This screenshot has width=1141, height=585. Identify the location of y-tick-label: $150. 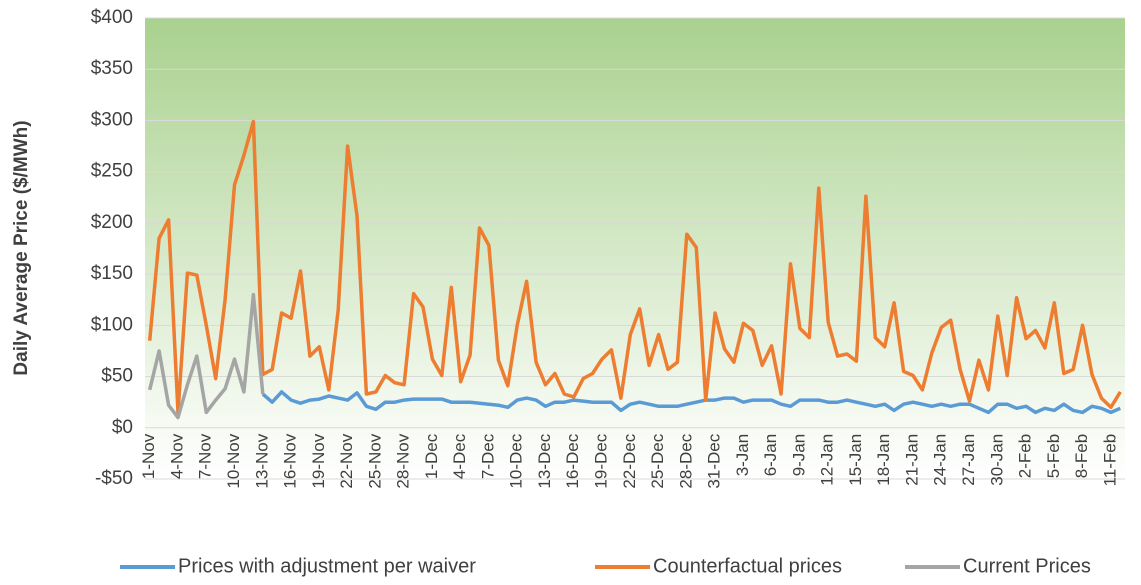
(112, 273).